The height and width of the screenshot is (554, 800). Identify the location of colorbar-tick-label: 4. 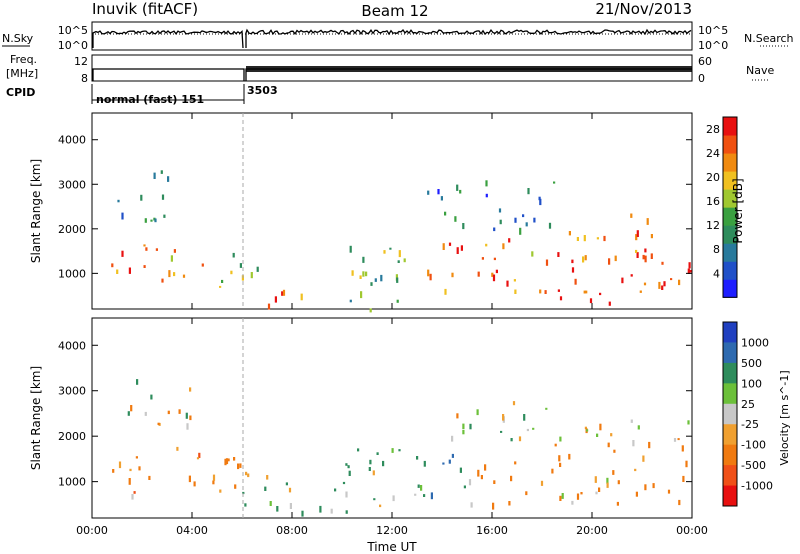
(716, 273).